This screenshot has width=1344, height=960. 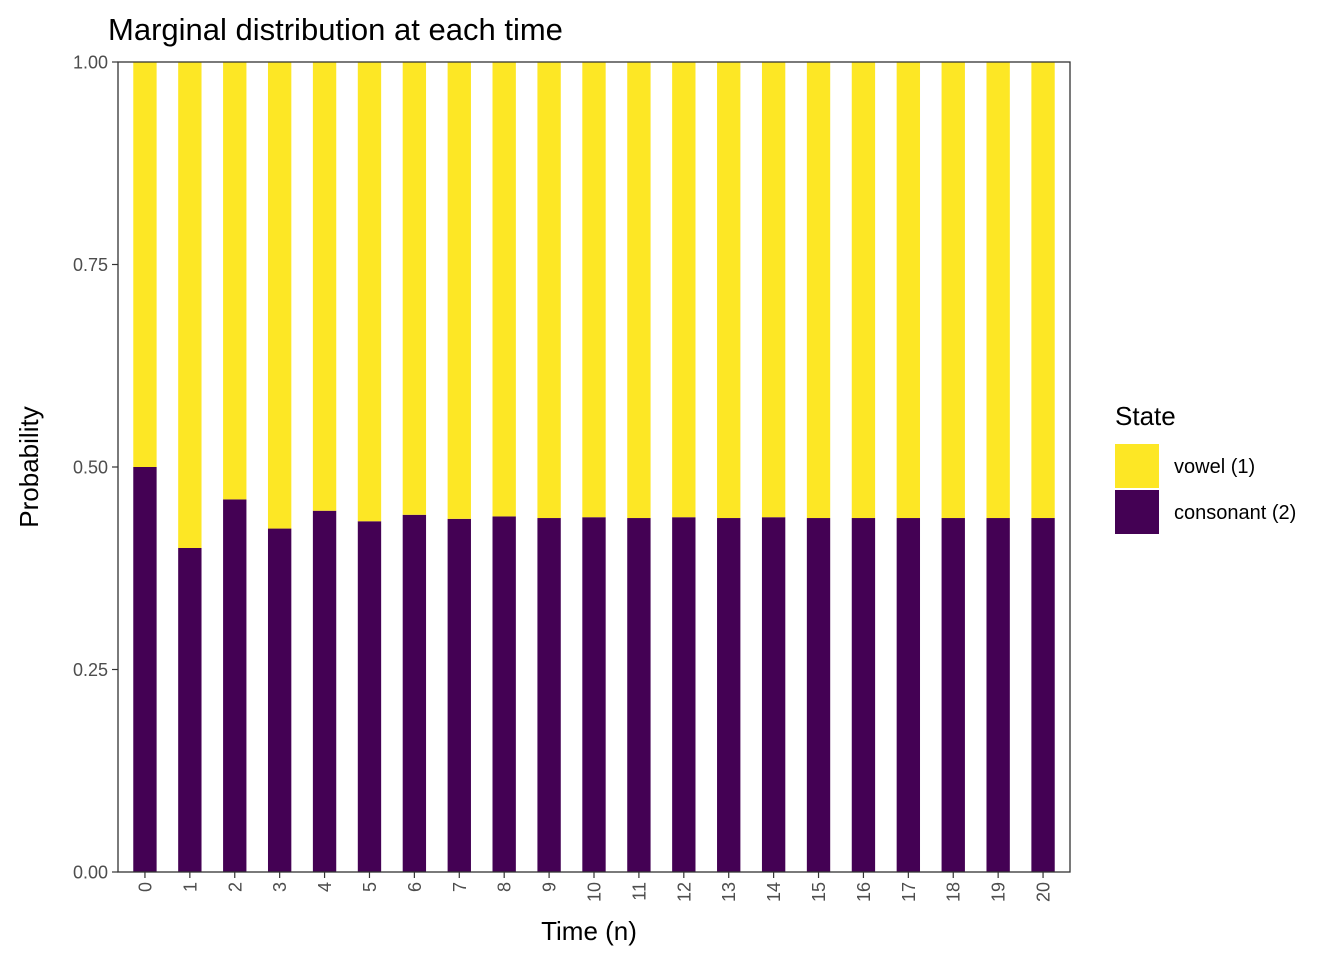 I want to click on y-tick-label: 0.50, so click(x=90, y=468).